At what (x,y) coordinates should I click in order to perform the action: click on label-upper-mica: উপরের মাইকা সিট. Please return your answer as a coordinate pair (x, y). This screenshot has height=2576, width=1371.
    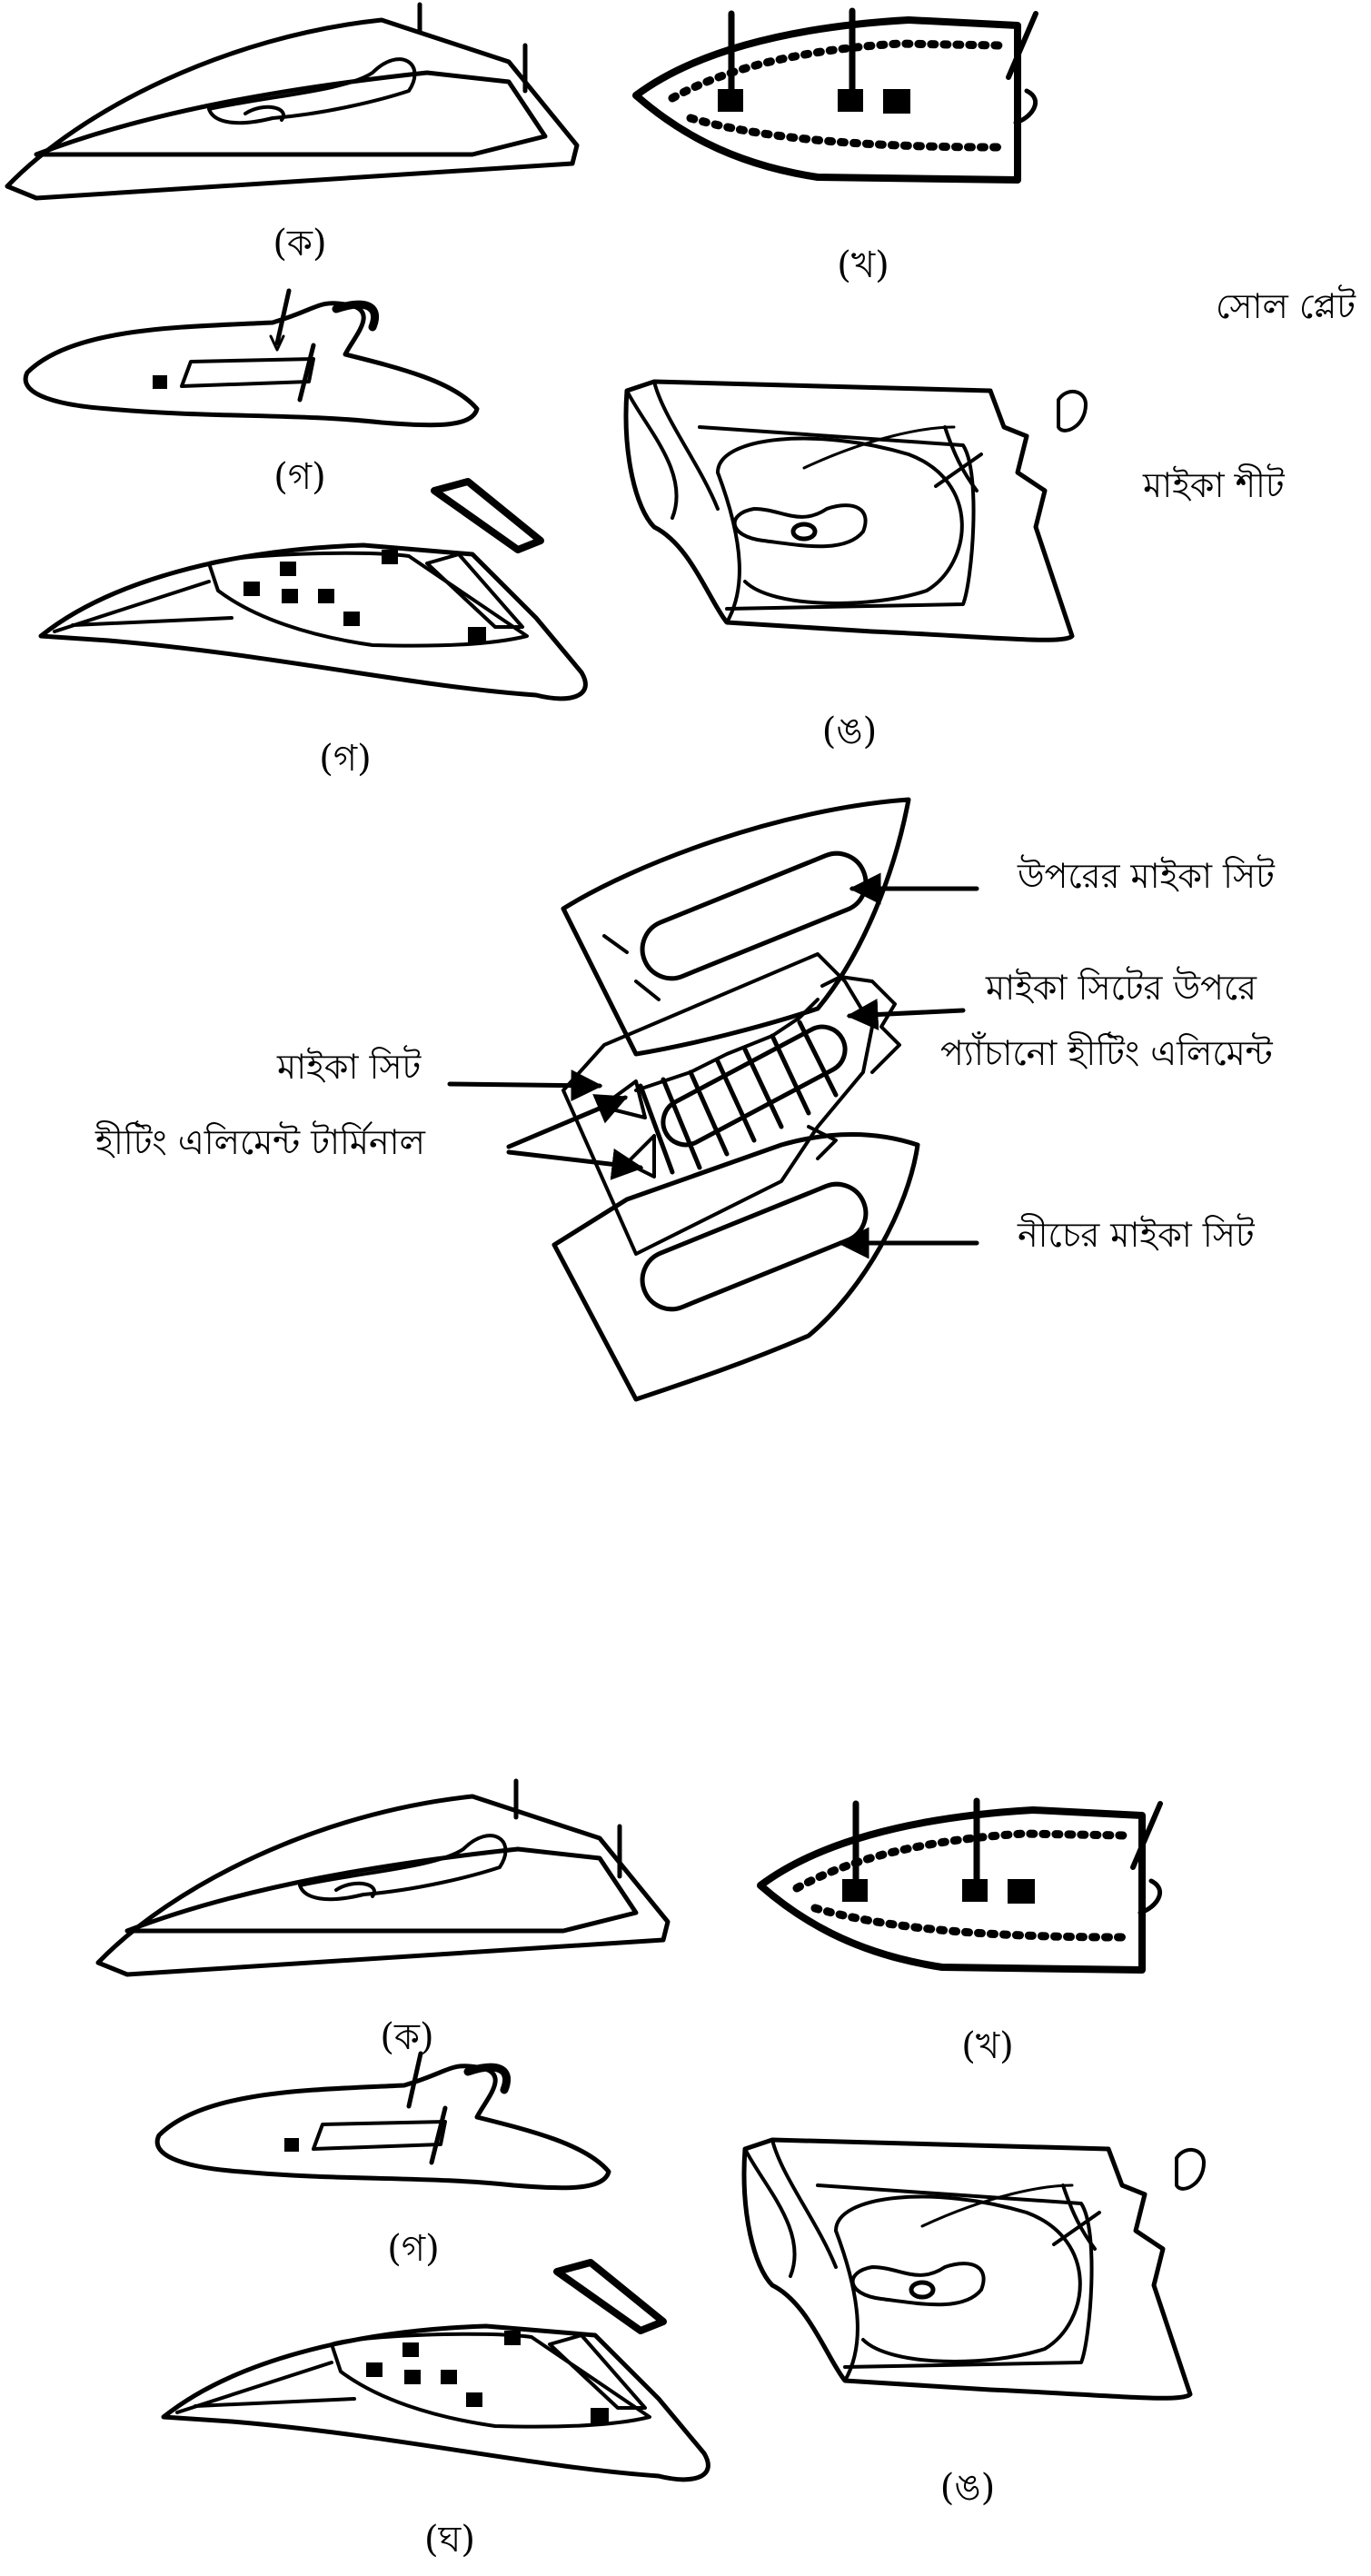
    Looking at the image, I should click on (1147, 876).